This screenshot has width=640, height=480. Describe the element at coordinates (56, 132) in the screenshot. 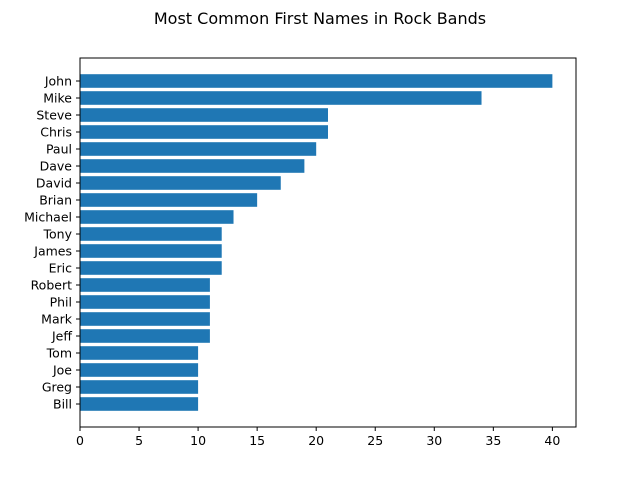

I see `y-tick-label: Chris` at that location.